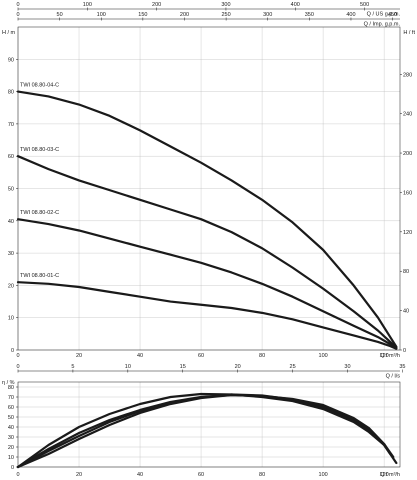  Describe the element at coordinates (17, 367) in the screenshot. I see `eff-top-axis-tick-label: 0` at that location.